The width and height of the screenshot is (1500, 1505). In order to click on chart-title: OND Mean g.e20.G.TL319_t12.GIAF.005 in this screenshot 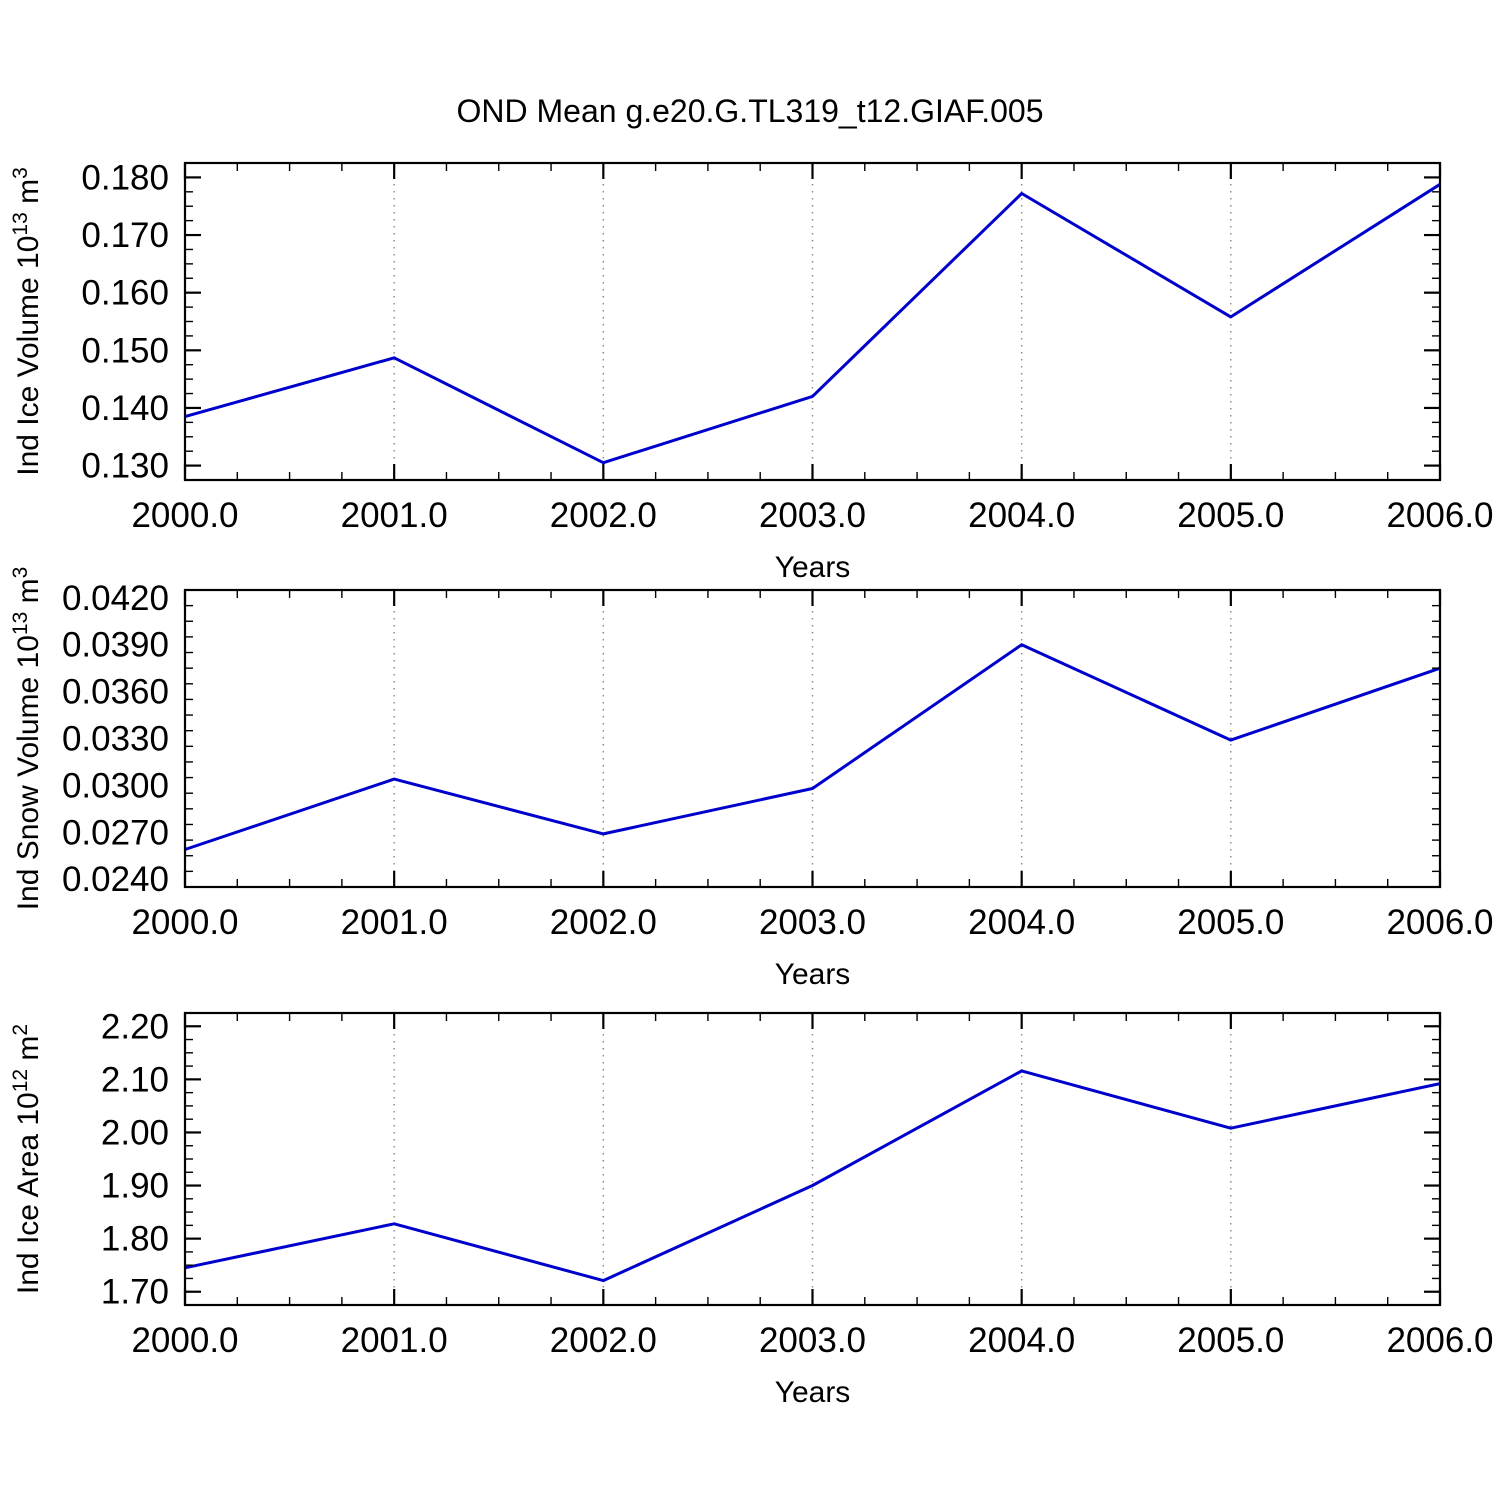, I will do `click(750, 111)`.